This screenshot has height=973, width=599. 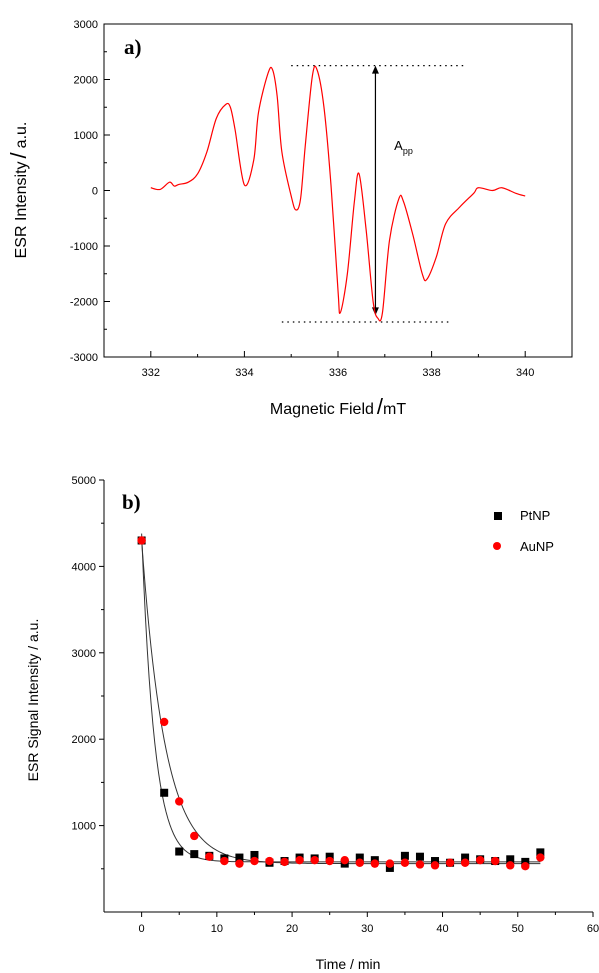 What do you see at coordinates (523, 531) in the screenshot?
I see `chart-b-legend: PtNP AuNP` at bounding box center [523, 531].